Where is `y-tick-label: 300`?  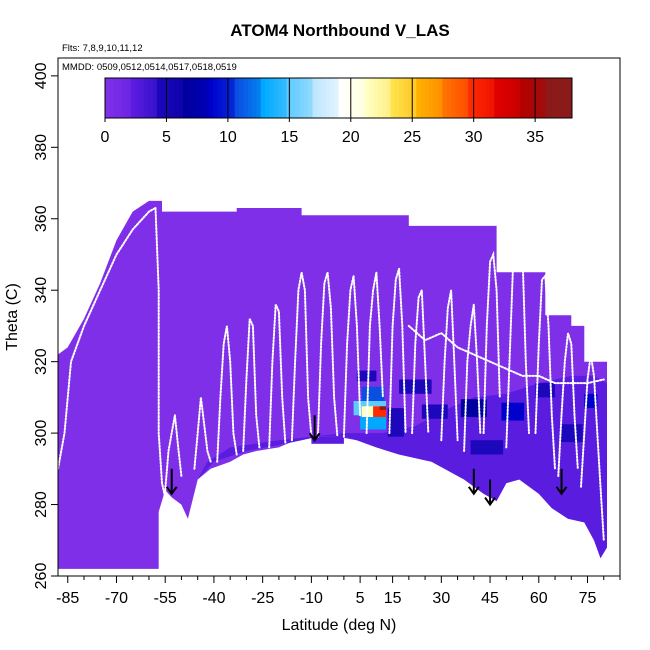
y-tick-label: 300 is located at coordinates (41, 433).